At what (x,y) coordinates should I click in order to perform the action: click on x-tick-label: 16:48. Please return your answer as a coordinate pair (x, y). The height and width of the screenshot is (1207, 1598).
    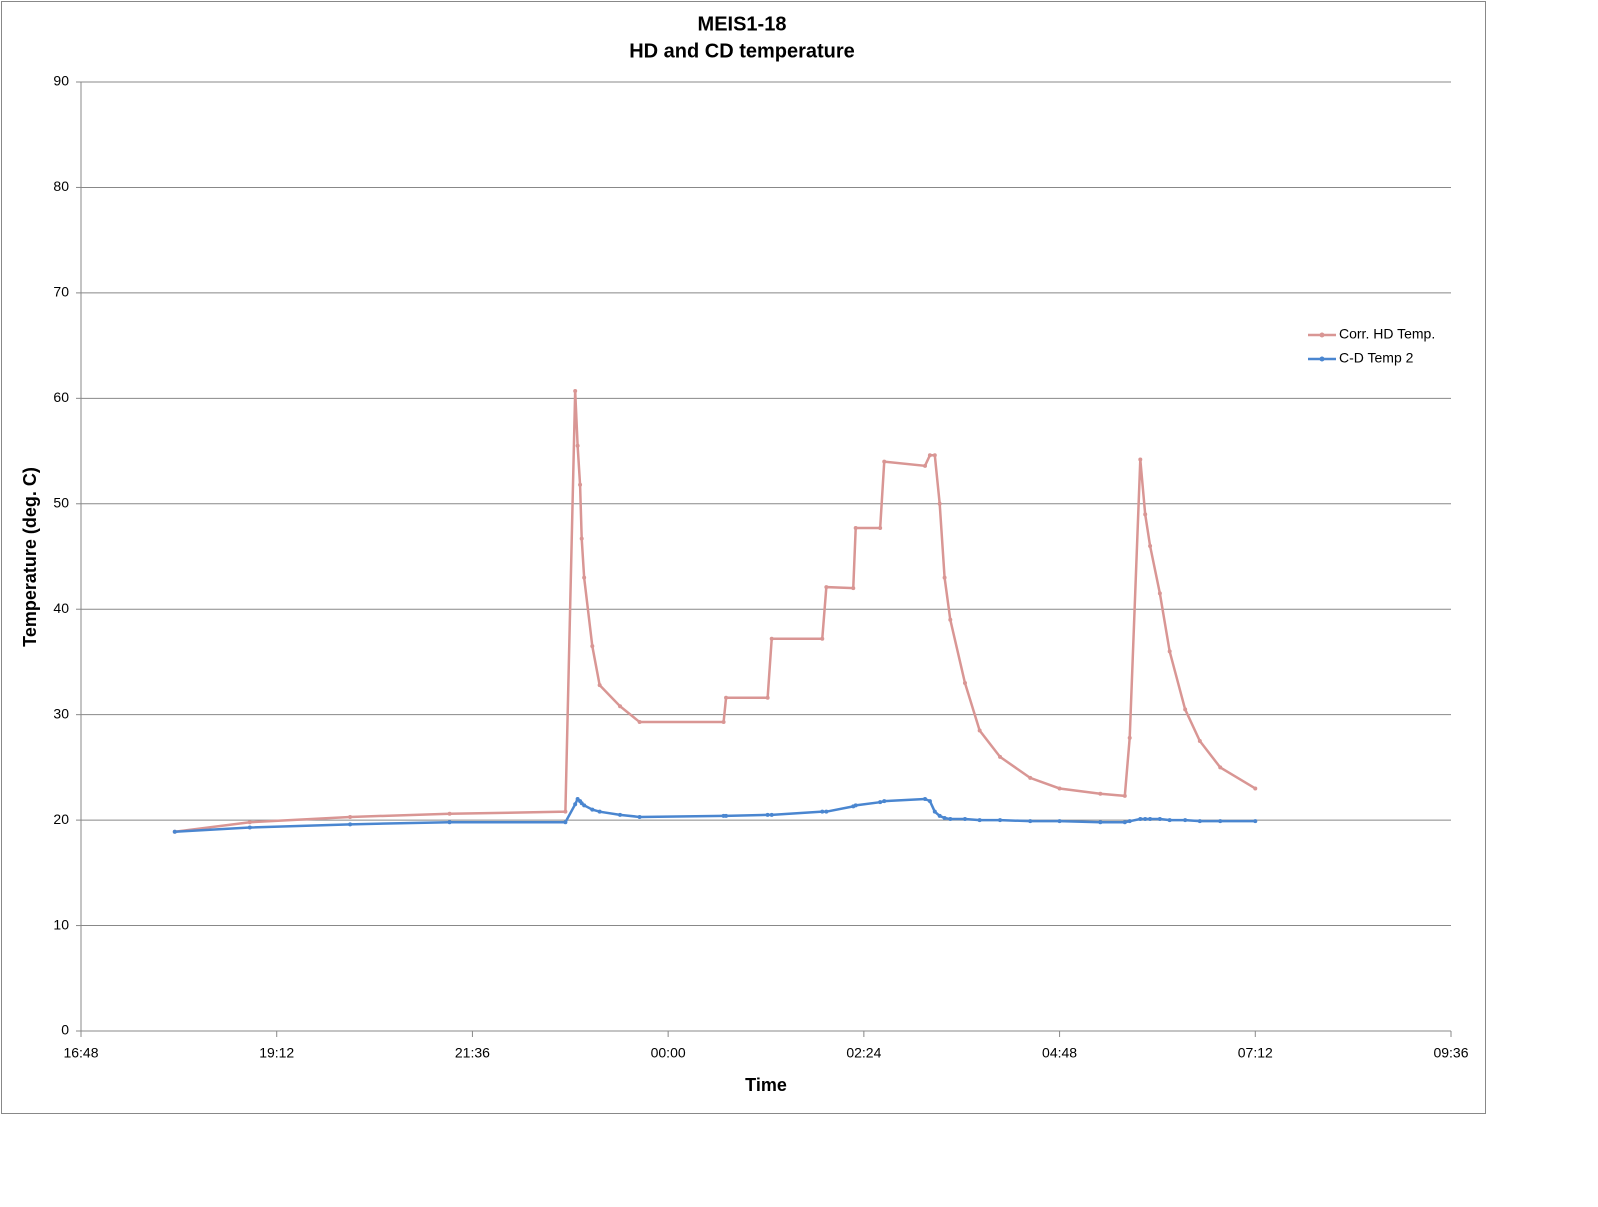
    Looking at the image, I should click on (80, 1053).